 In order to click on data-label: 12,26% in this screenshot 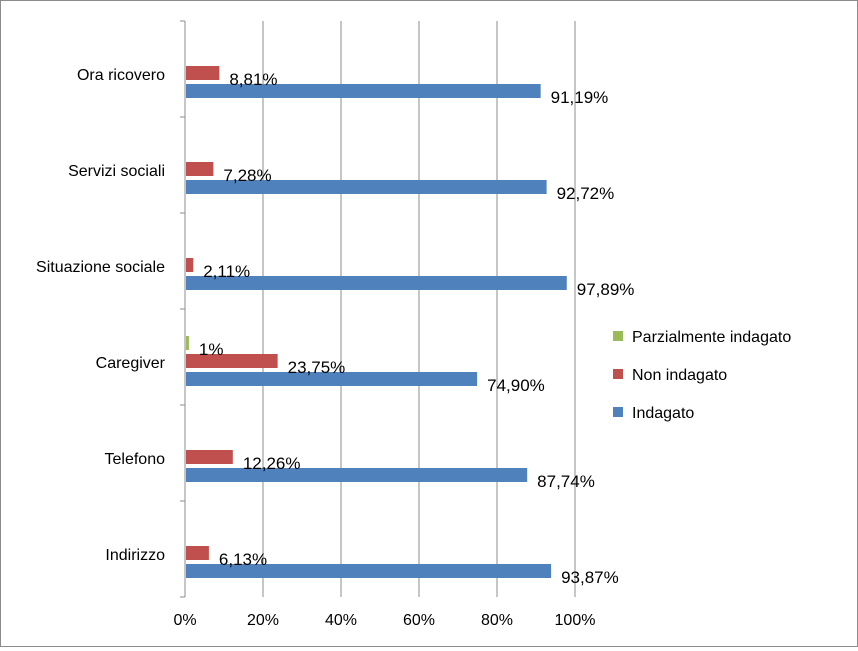, I will do `click(272, 463)`.